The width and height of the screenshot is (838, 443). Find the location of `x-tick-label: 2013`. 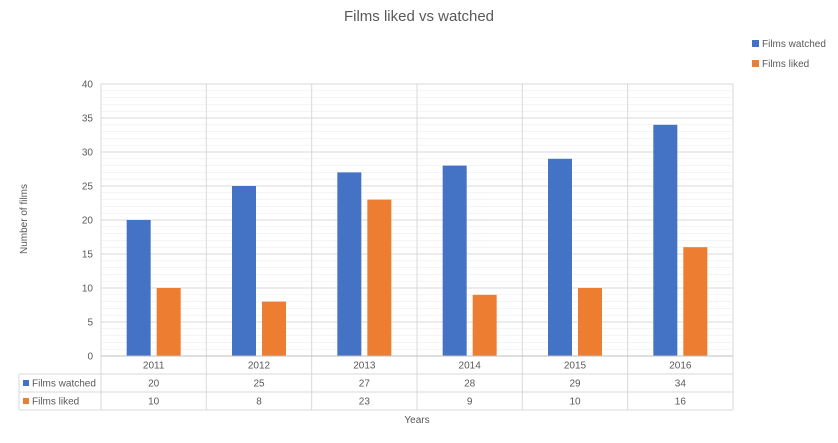

x-tick-label: 2013 is located at coordinates (364, 366).